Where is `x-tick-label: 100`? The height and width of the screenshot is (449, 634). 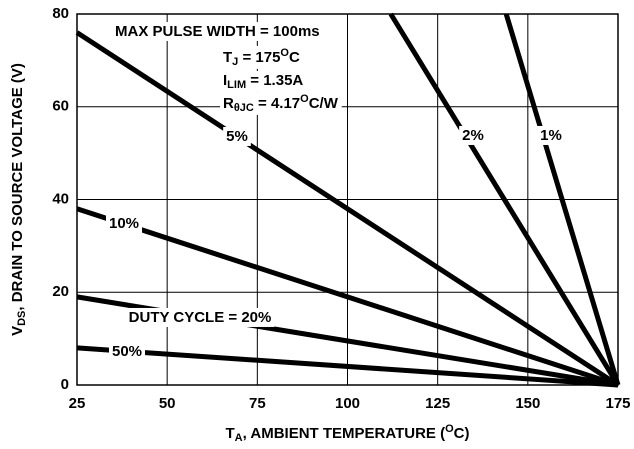 x-tick-label: 100 is located at coordinates (347, 403).